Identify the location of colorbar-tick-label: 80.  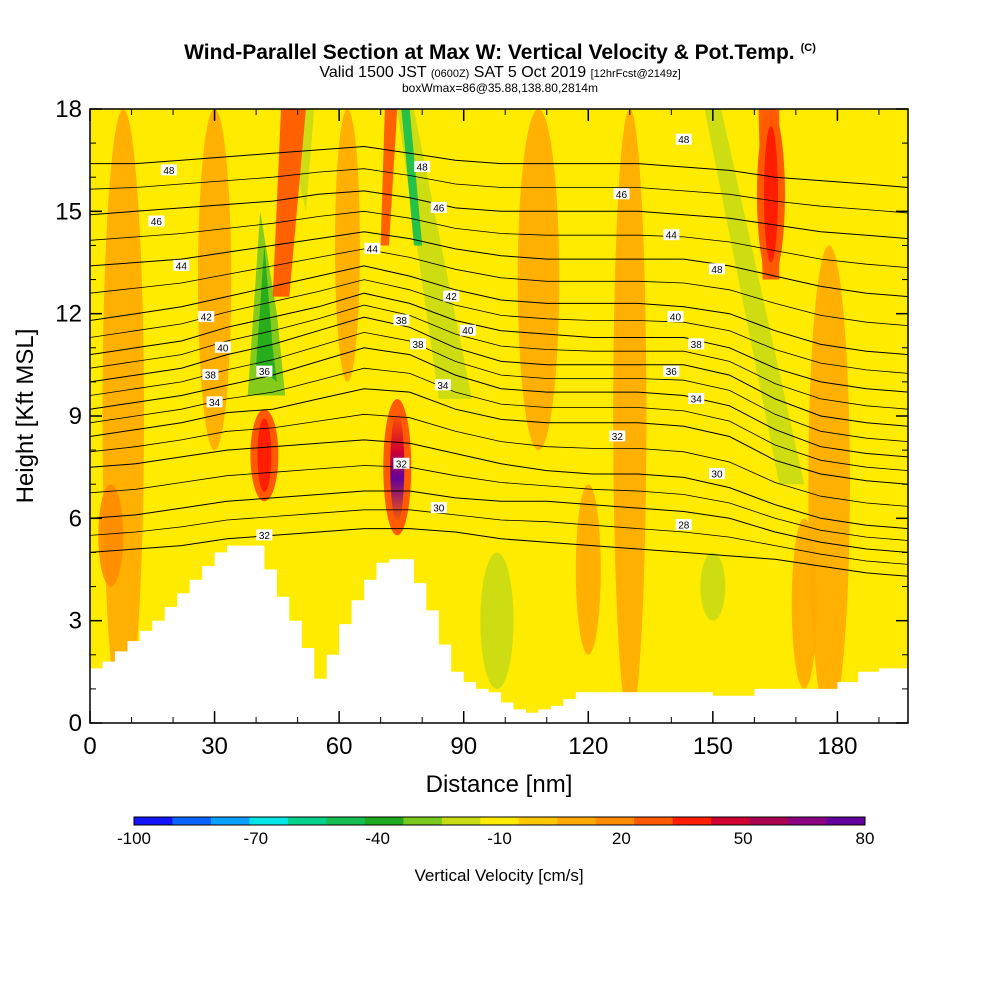
(865, 838).